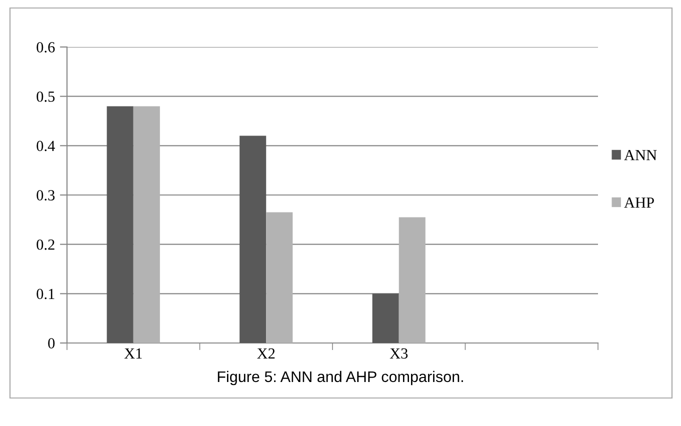  What do you see at coordinates (45, 96) in the screenshot?
I see `y-tick-label: 0.5` at bounding box center [45, 96].